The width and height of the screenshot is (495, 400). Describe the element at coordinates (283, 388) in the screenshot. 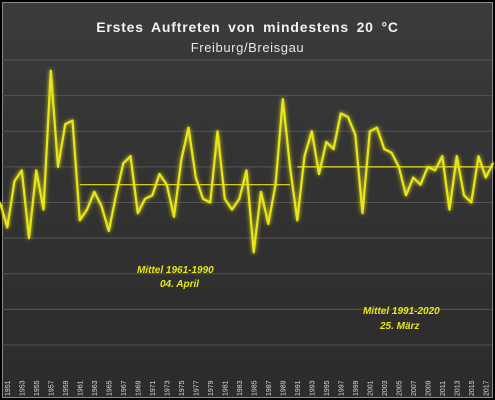

I see `x-tick-label: 1989` at that location.